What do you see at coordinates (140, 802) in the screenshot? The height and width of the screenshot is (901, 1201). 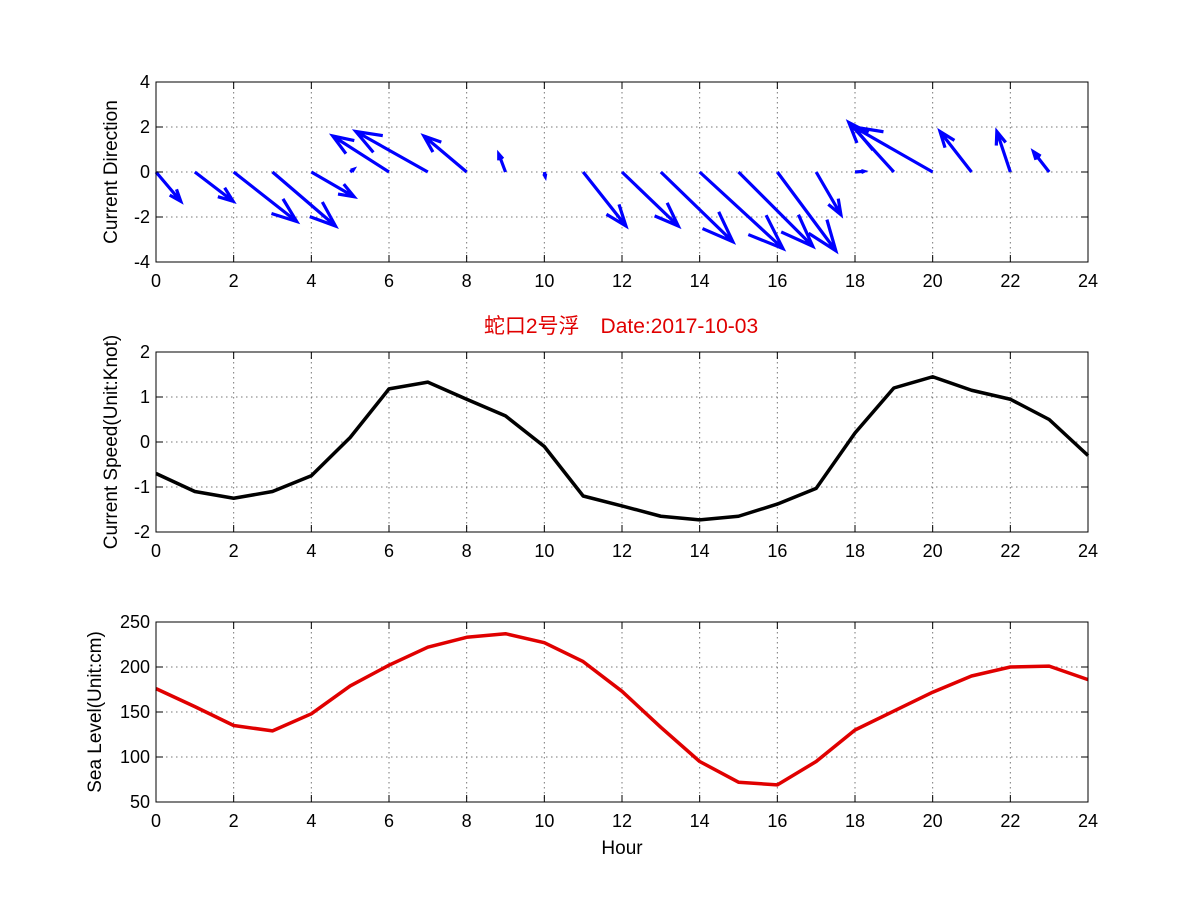 I see `y-tick-label: 50` at bounding box center [140, 802].